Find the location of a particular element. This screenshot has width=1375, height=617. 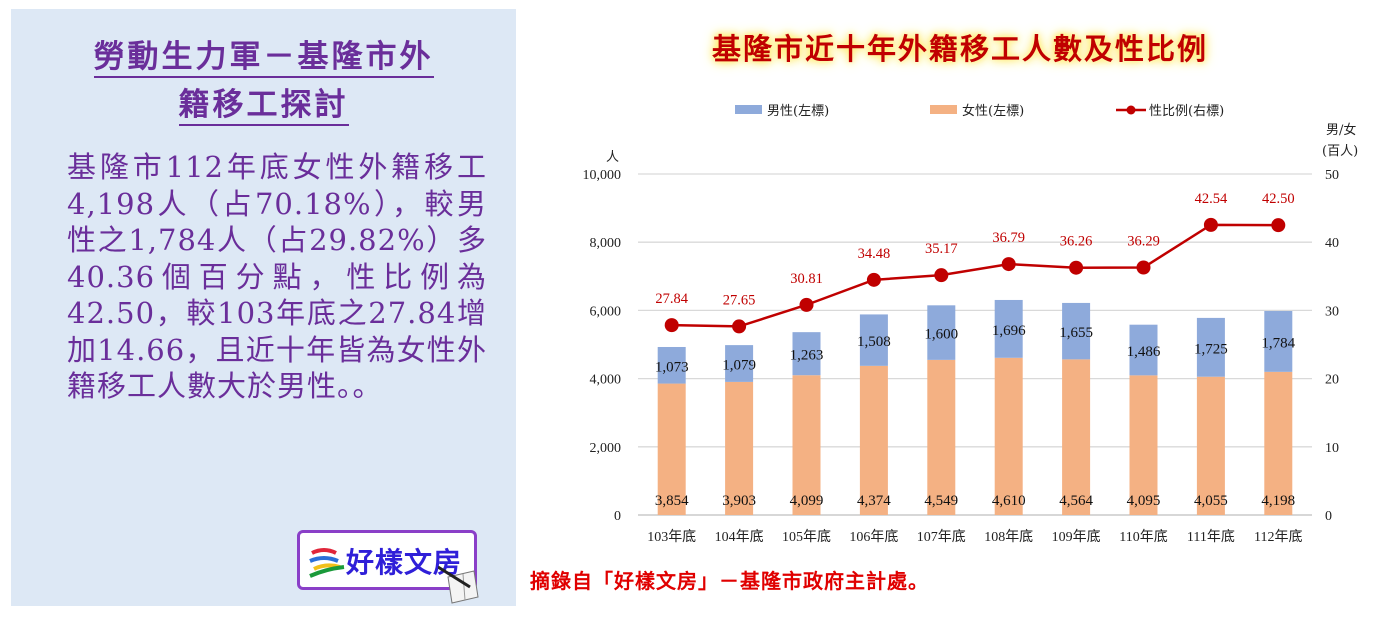

female-value-label: 4,564 is located at coordinates (1076, 501).